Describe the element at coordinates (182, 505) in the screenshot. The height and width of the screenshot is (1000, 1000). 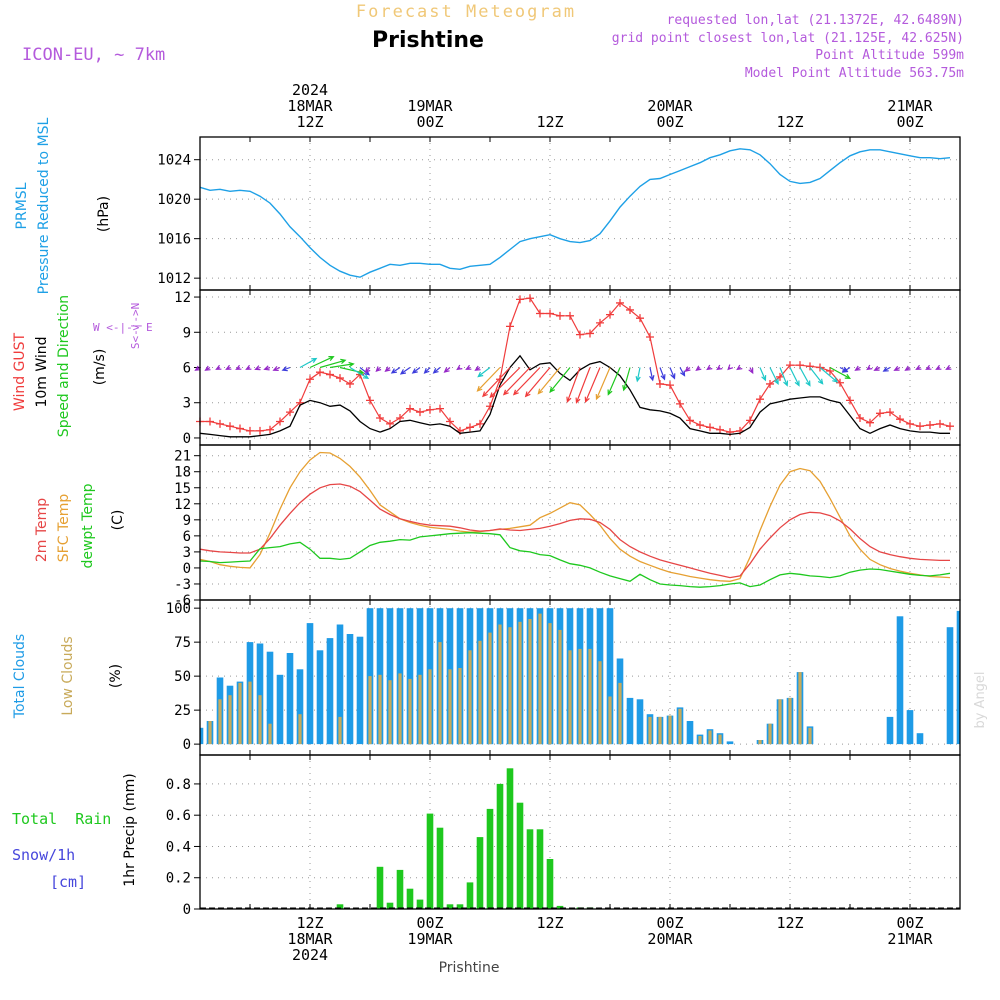
I see `y-tick-label: 12` at that location.